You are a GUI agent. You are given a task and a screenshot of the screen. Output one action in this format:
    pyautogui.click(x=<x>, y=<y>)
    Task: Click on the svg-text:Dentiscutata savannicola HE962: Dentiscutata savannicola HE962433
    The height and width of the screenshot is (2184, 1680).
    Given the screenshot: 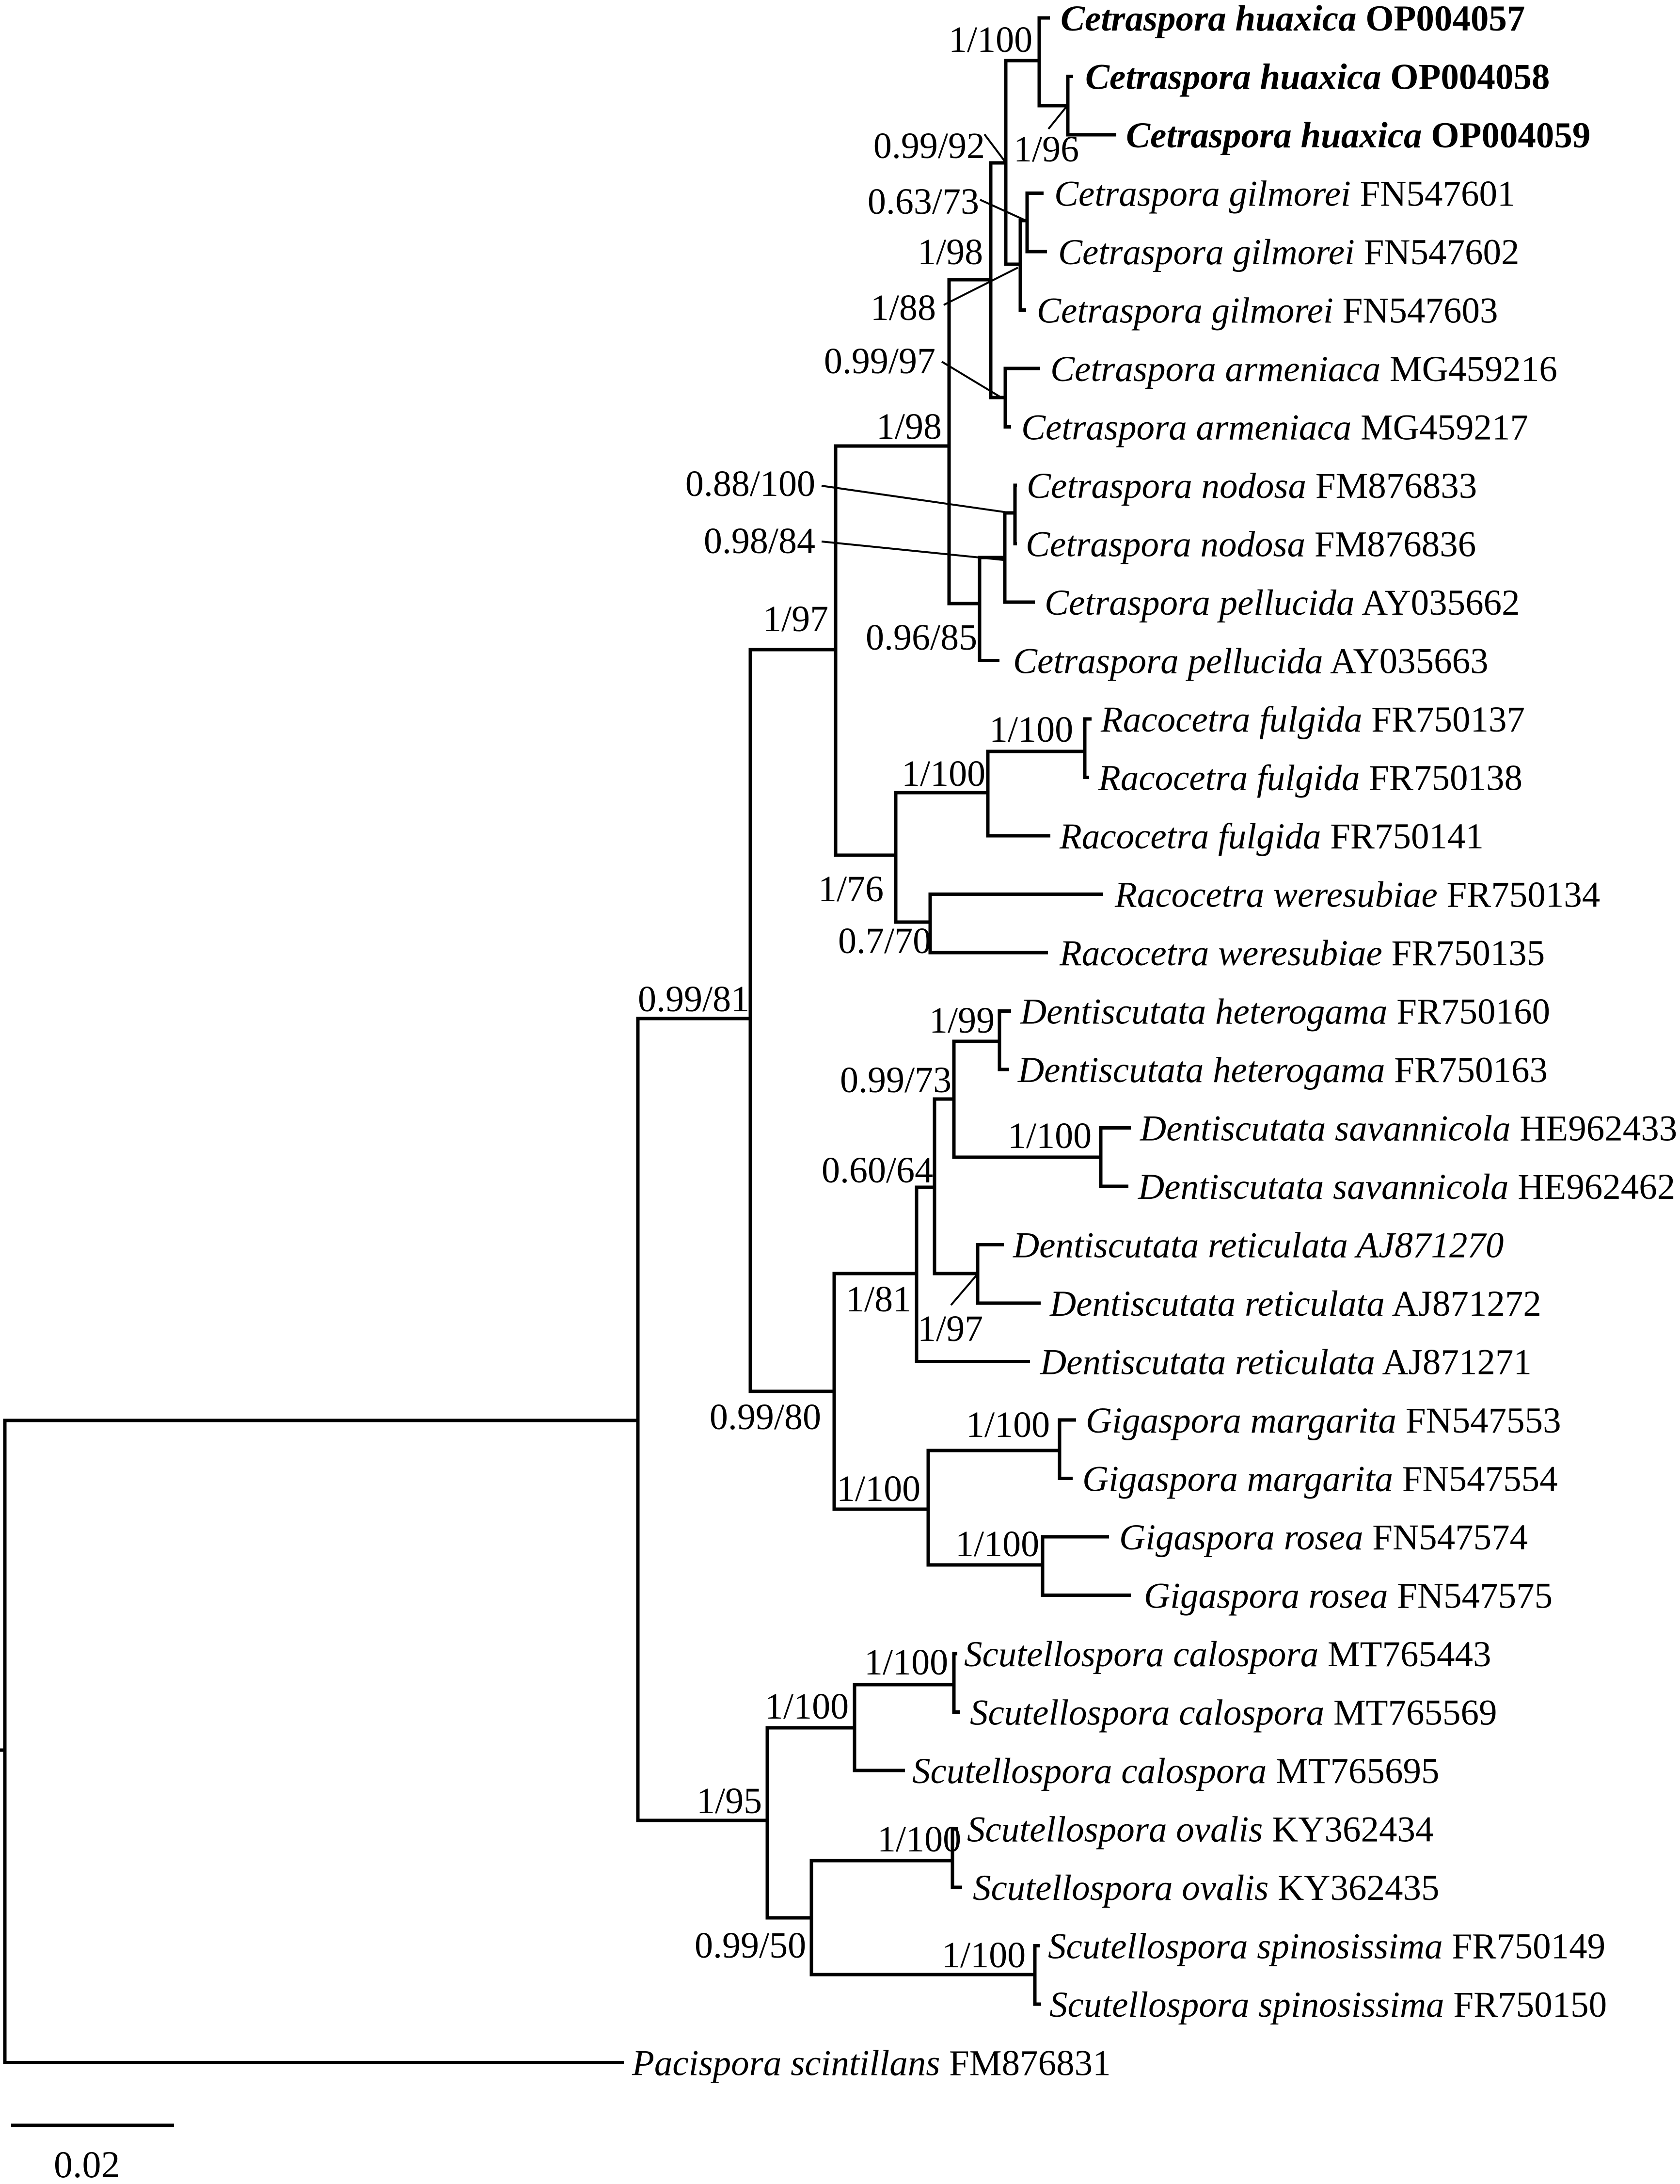 What is the action you would take?
    pyautogui.click(x=1409, y=1129)
    